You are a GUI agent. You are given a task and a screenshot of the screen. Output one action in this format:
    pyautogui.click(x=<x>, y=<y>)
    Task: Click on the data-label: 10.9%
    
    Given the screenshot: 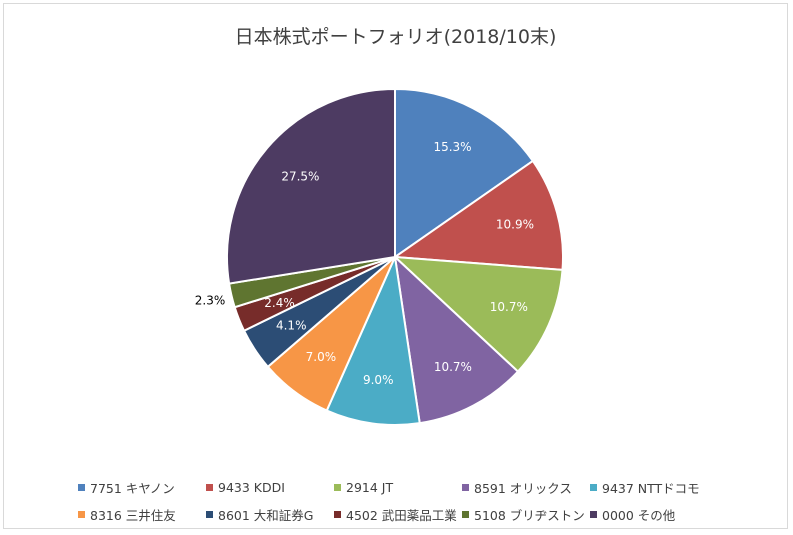 What is the action you would take?
    pyautogui.click(x=515, y=224)
    